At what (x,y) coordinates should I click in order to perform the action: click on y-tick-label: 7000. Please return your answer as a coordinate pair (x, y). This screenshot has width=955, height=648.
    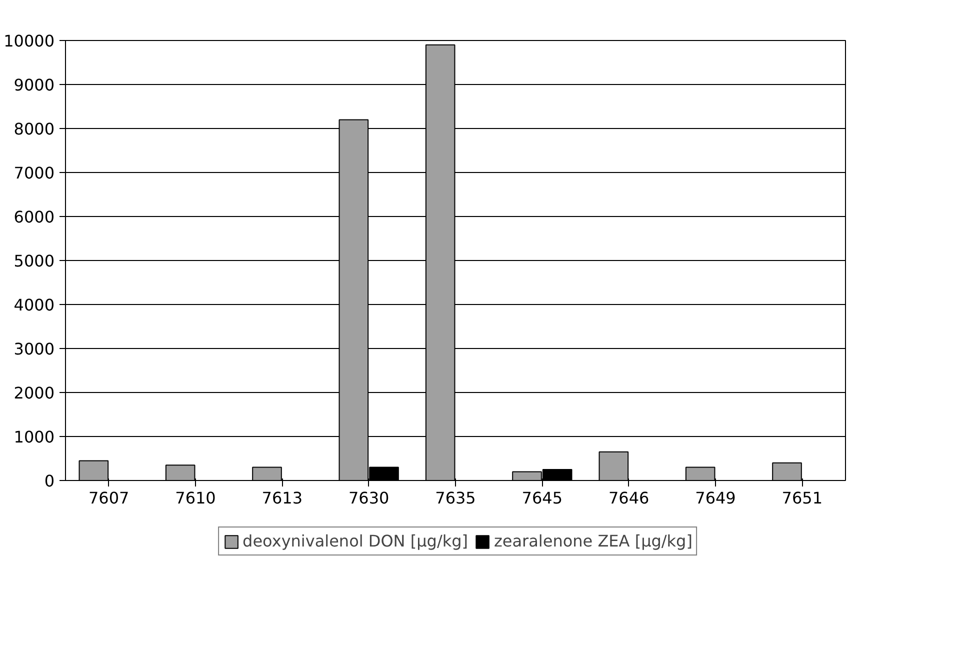
    Looking at the image, I should click on (34, 173).